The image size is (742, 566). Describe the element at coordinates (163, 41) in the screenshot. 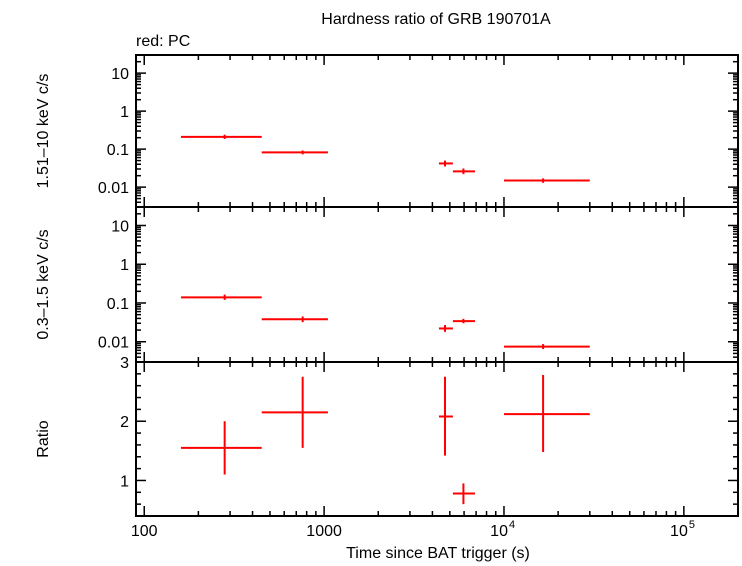

I see `legend-label: red: PC` at that location.